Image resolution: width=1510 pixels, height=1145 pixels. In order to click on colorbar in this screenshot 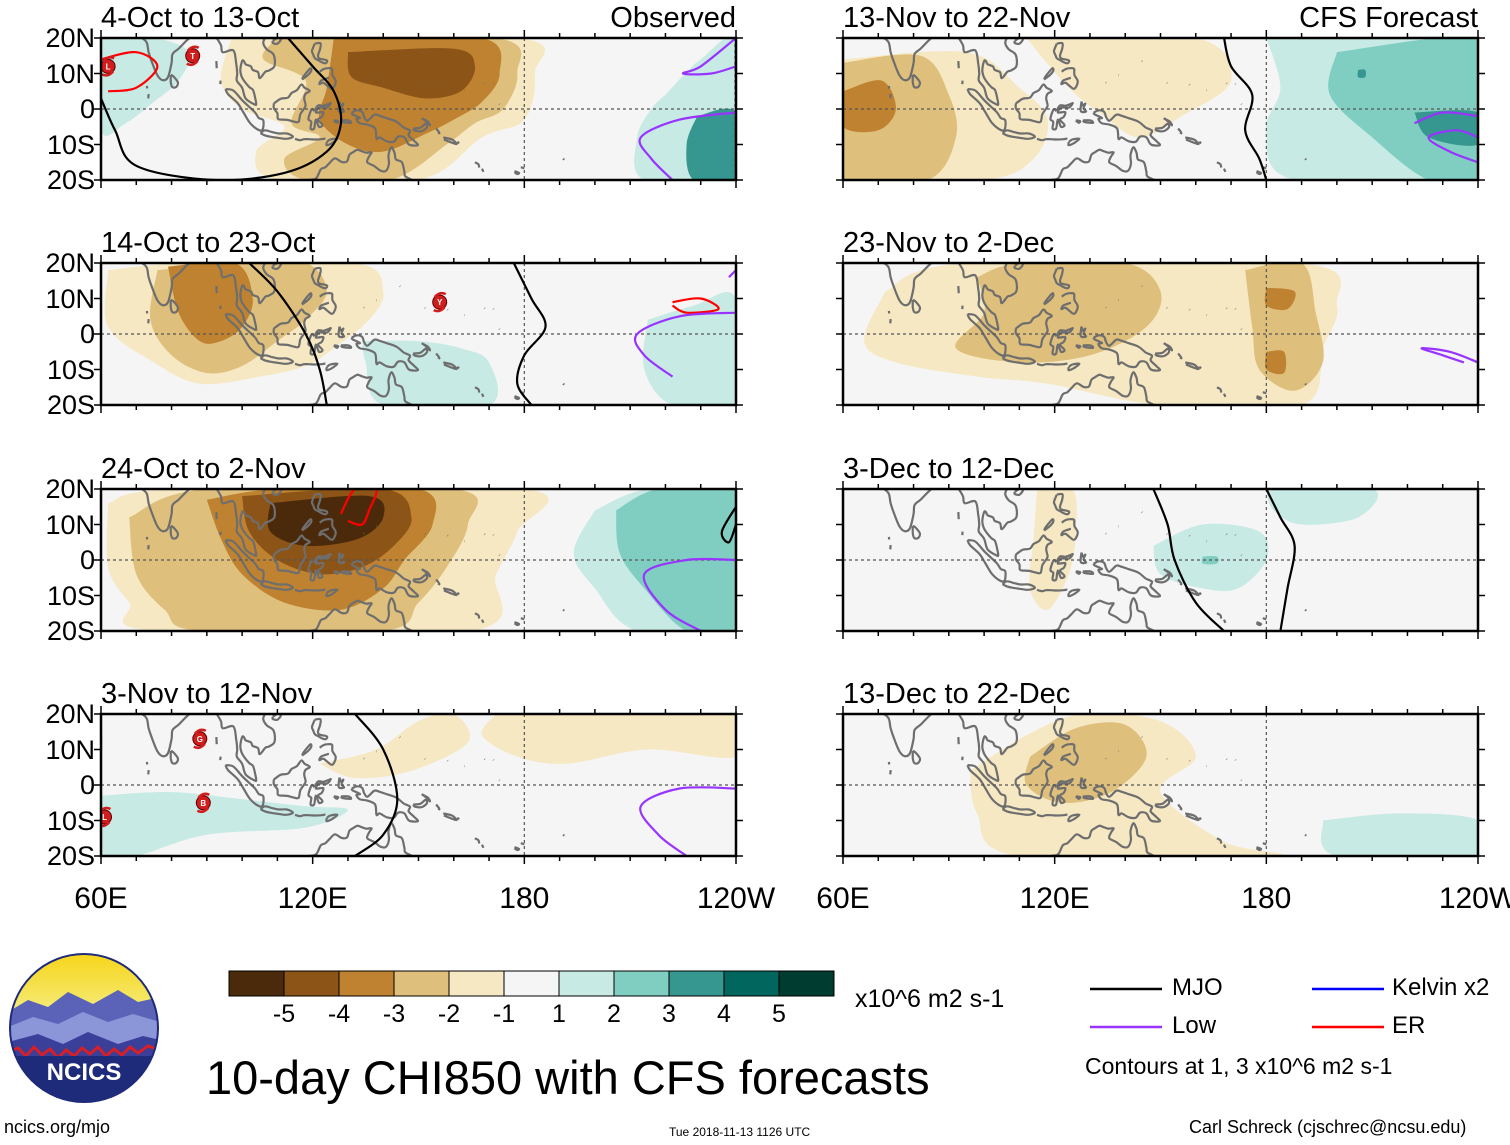, I will do `click(531, 983)`.